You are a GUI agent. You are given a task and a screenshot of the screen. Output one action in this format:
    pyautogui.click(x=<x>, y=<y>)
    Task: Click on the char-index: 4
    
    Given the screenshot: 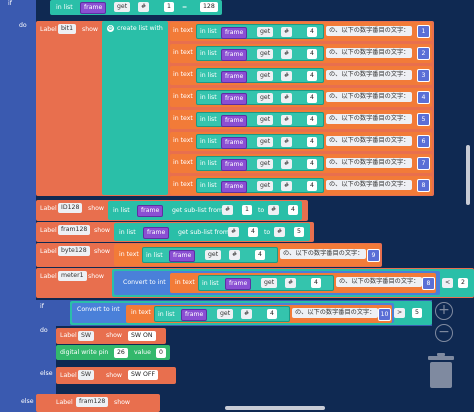 What is the action you would take?
    pyautogui.click(x=423, y=97)
    